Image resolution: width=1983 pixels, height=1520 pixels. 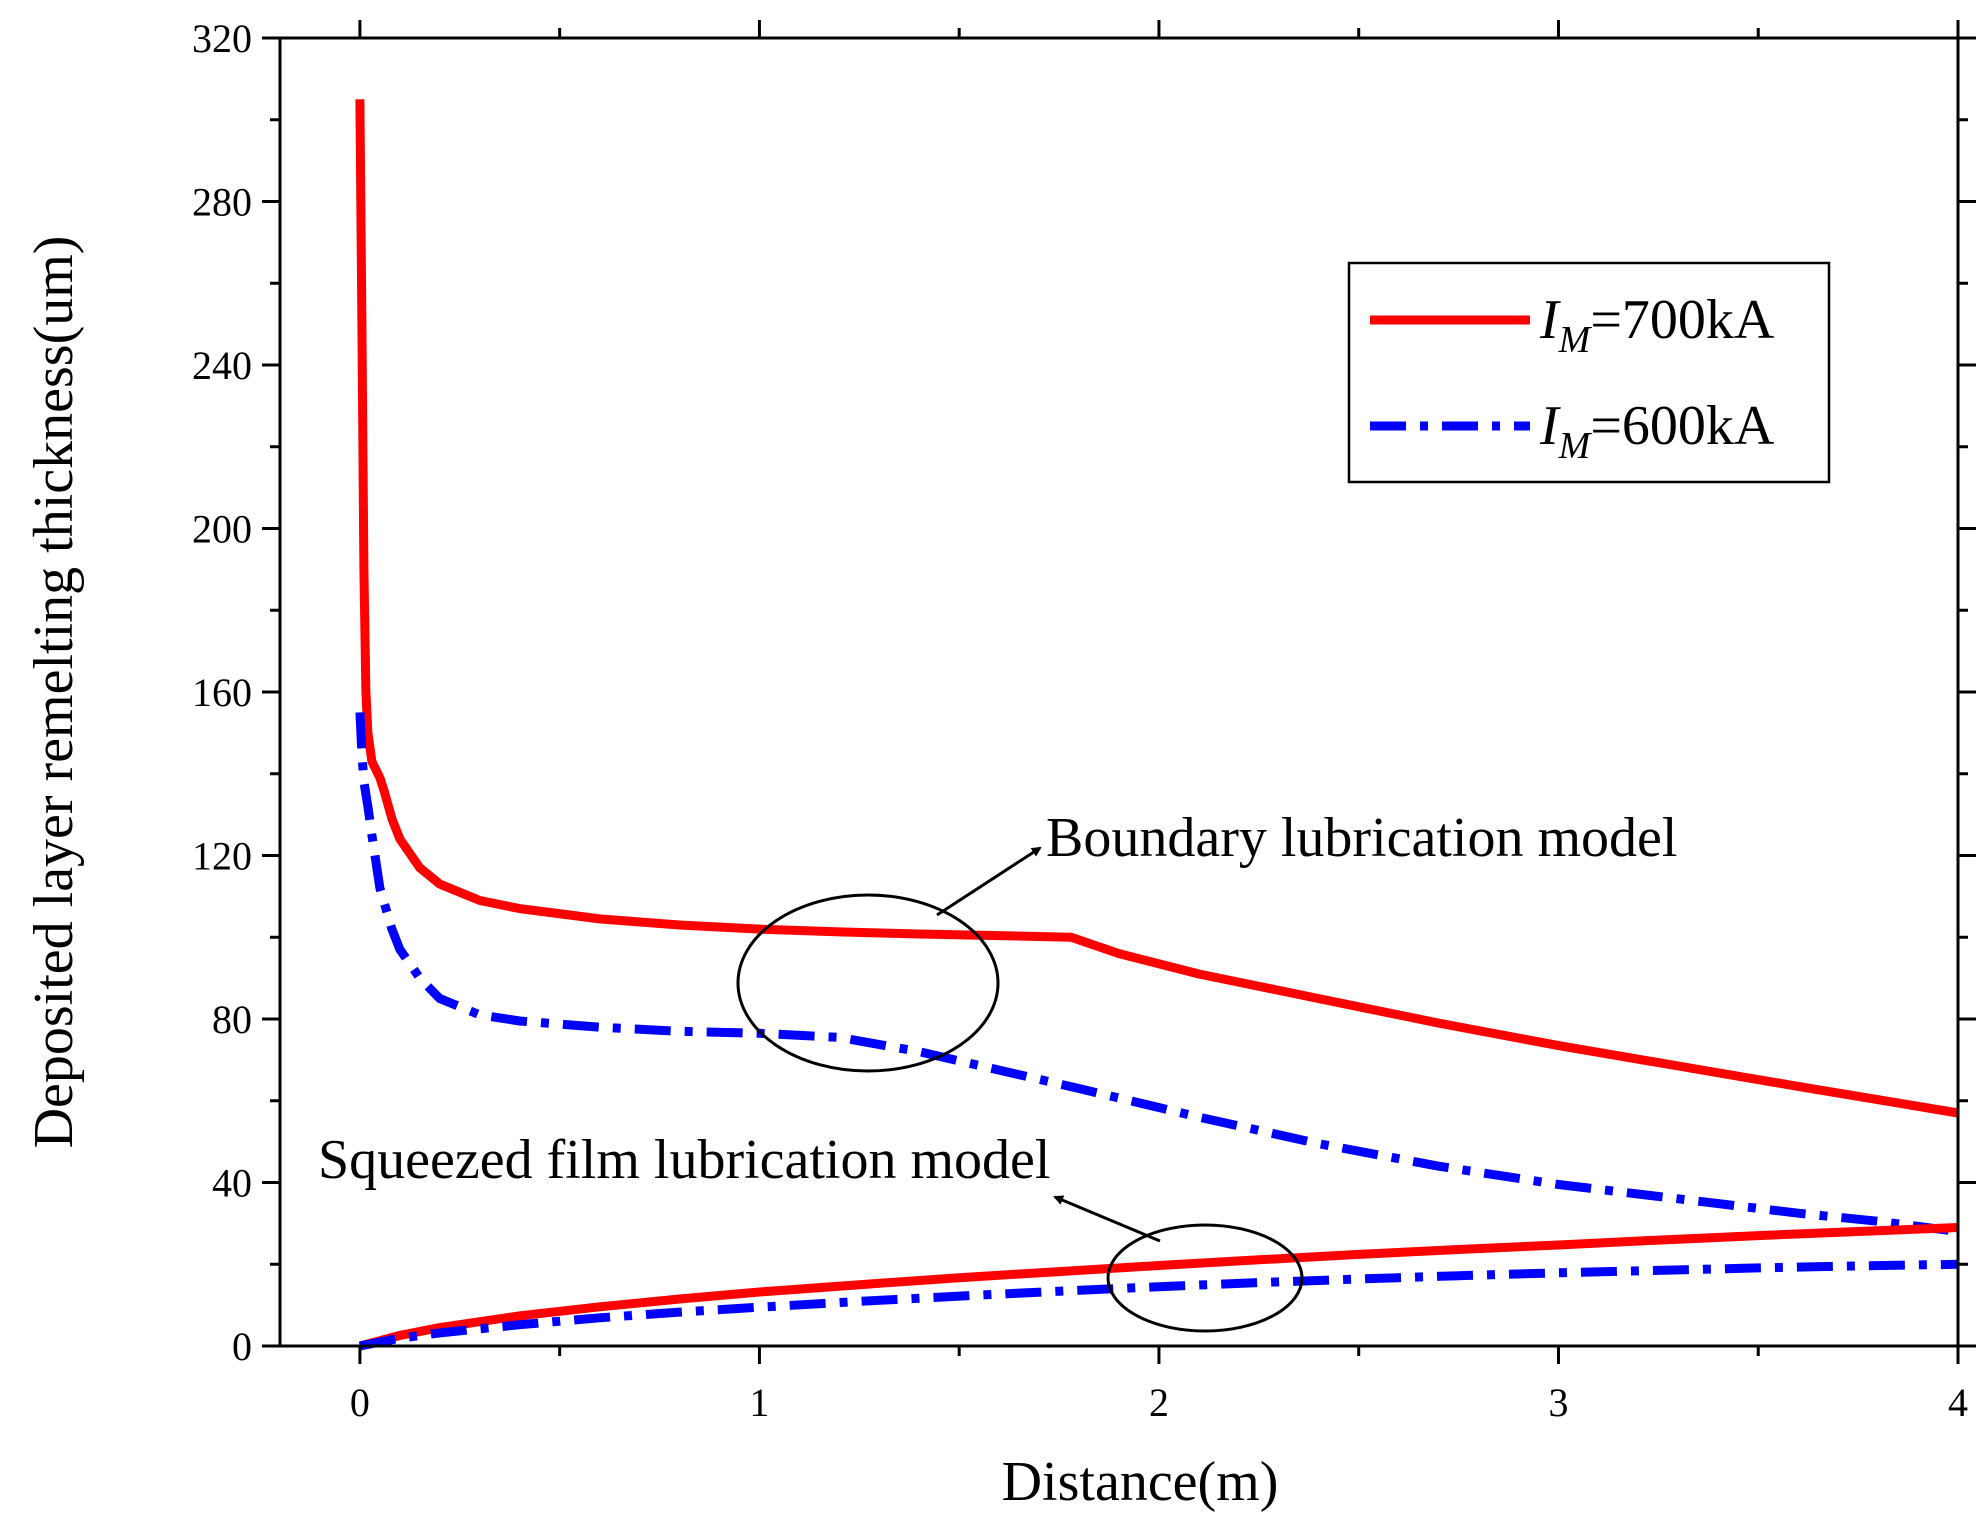 What do you see at coordinates (222, 692) in the screenshot?
I see `y-tick-label: 160` at bounding box center [222, 692].